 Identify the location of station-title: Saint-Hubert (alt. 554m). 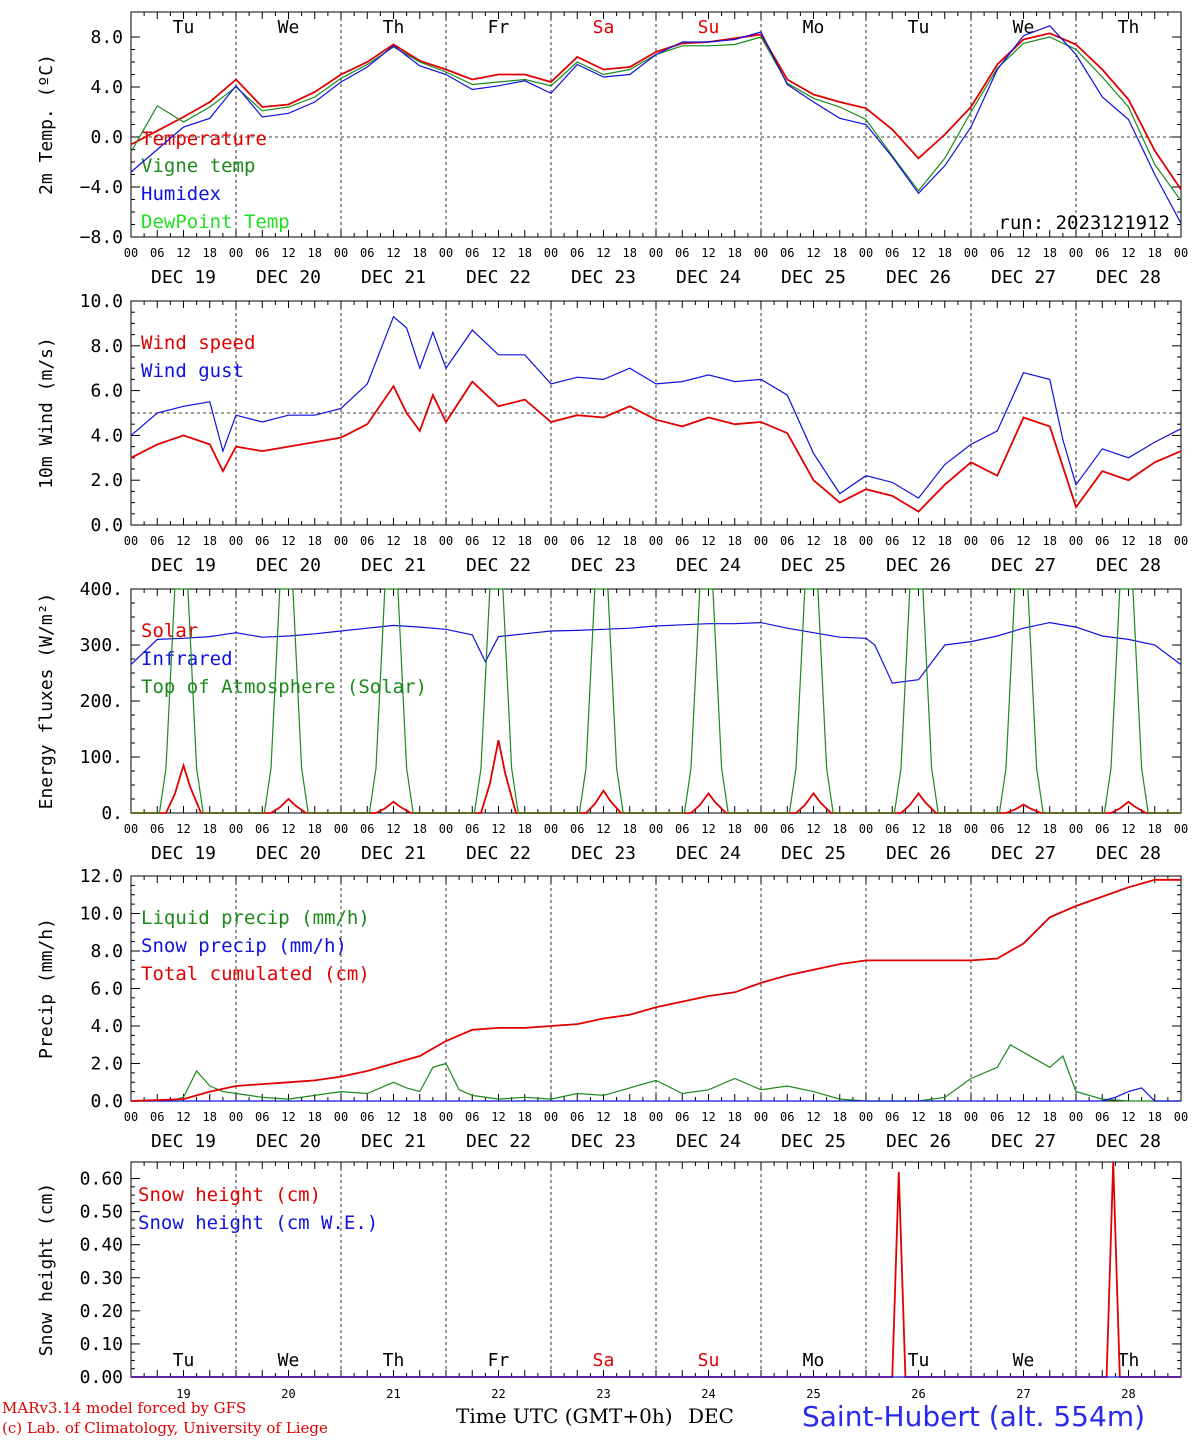
(974, 1416).